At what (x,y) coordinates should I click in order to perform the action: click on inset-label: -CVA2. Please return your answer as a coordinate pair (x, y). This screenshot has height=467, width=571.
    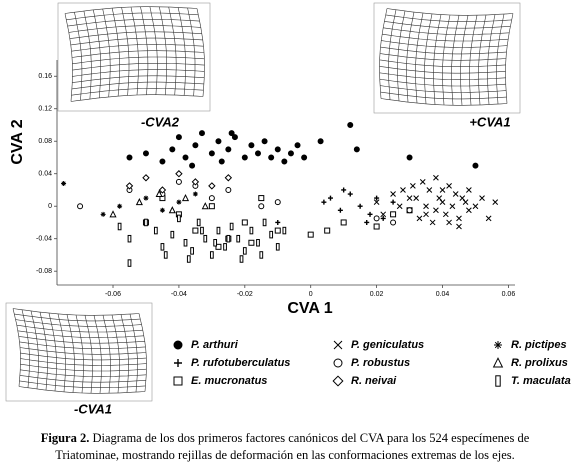
    Looking at the image, I should click on (160, 121).